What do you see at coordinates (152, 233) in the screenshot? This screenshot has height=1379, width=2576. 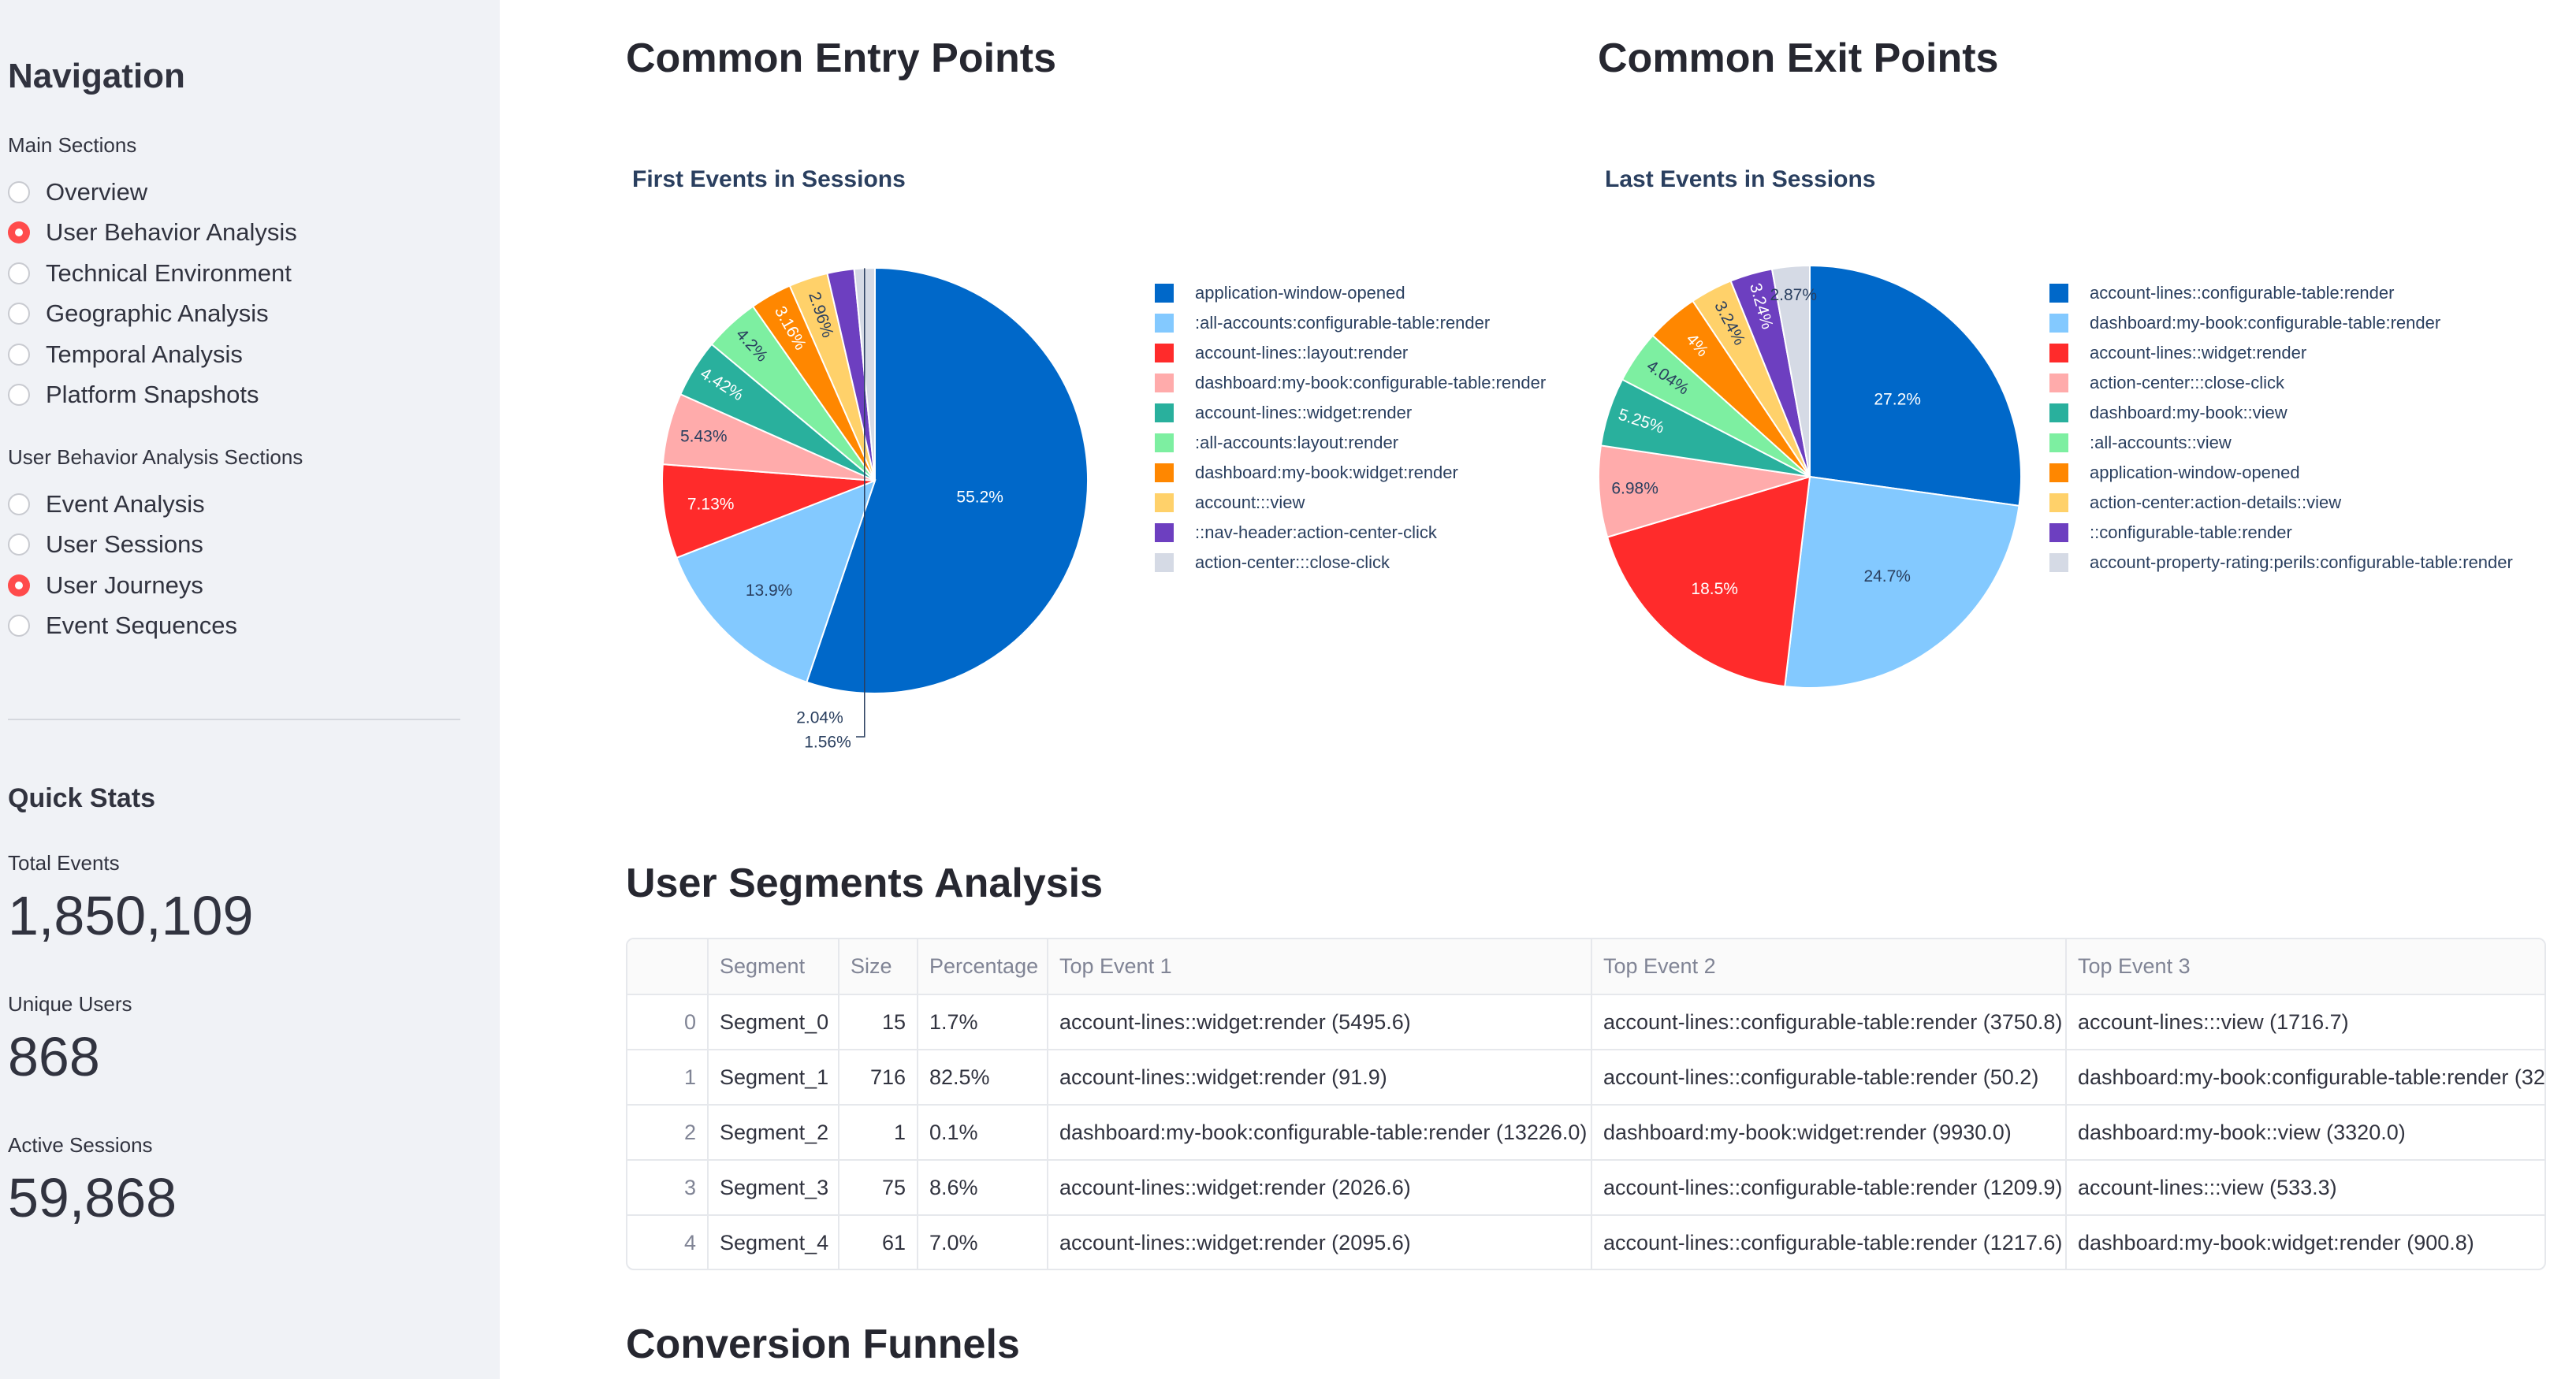 I see `main-section-user-behavior-analysis: User Behavior Analysis` at bounding box center [152, 233].